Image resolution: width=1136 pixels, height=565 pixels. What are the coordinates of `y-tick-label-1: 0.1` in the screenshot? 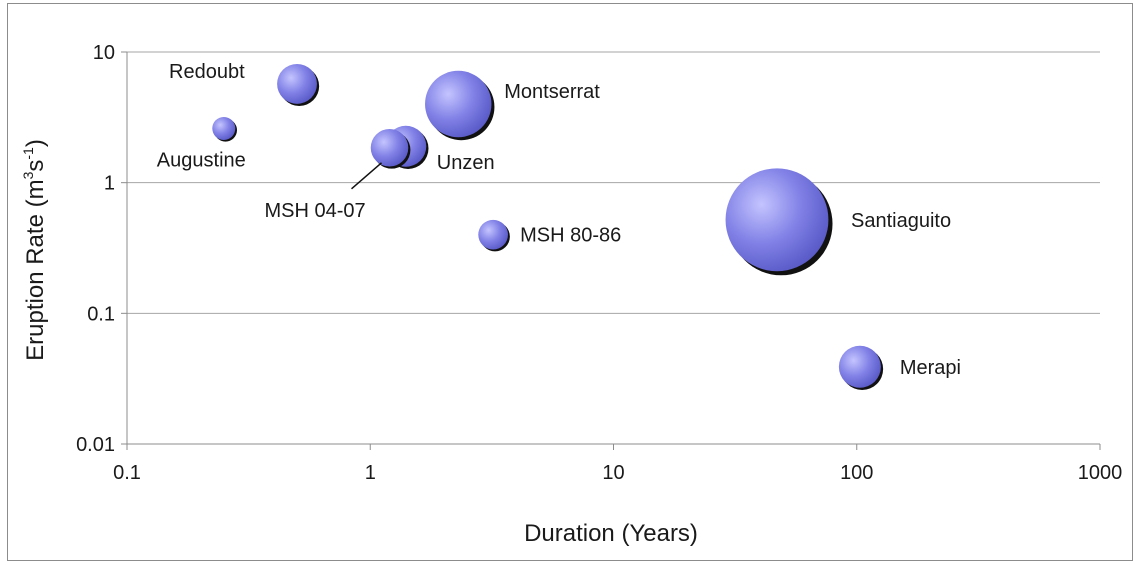 It's located at (101, 314).